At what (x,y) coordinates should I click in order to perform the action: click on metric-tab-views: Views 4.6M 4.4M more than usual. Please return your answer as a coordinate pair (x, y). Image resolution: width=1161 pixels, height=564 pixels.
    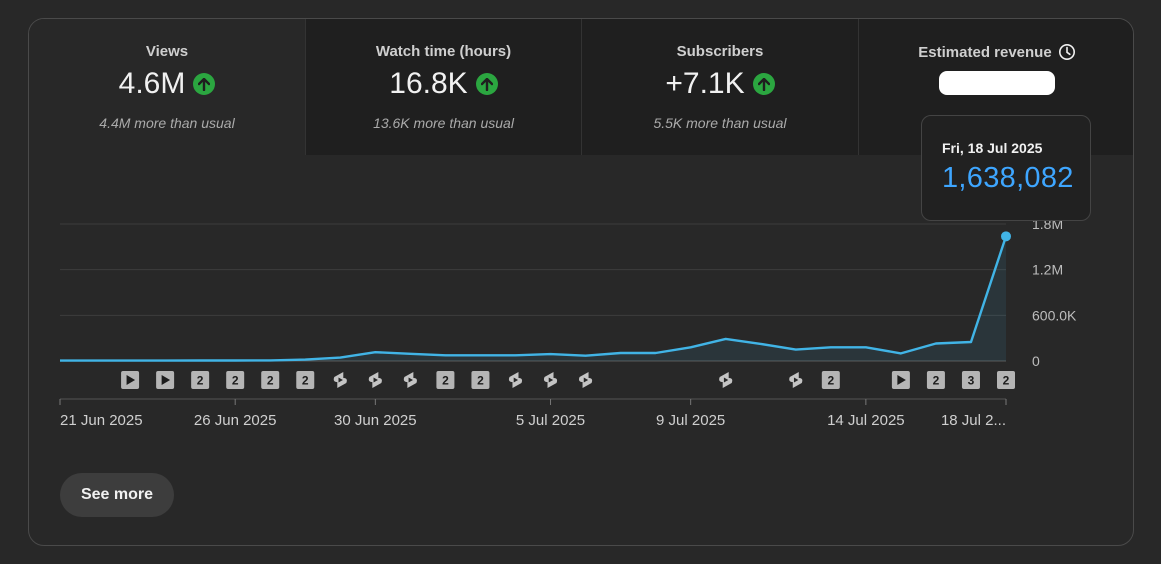
    Looking at the image, I should click on (167, 87).